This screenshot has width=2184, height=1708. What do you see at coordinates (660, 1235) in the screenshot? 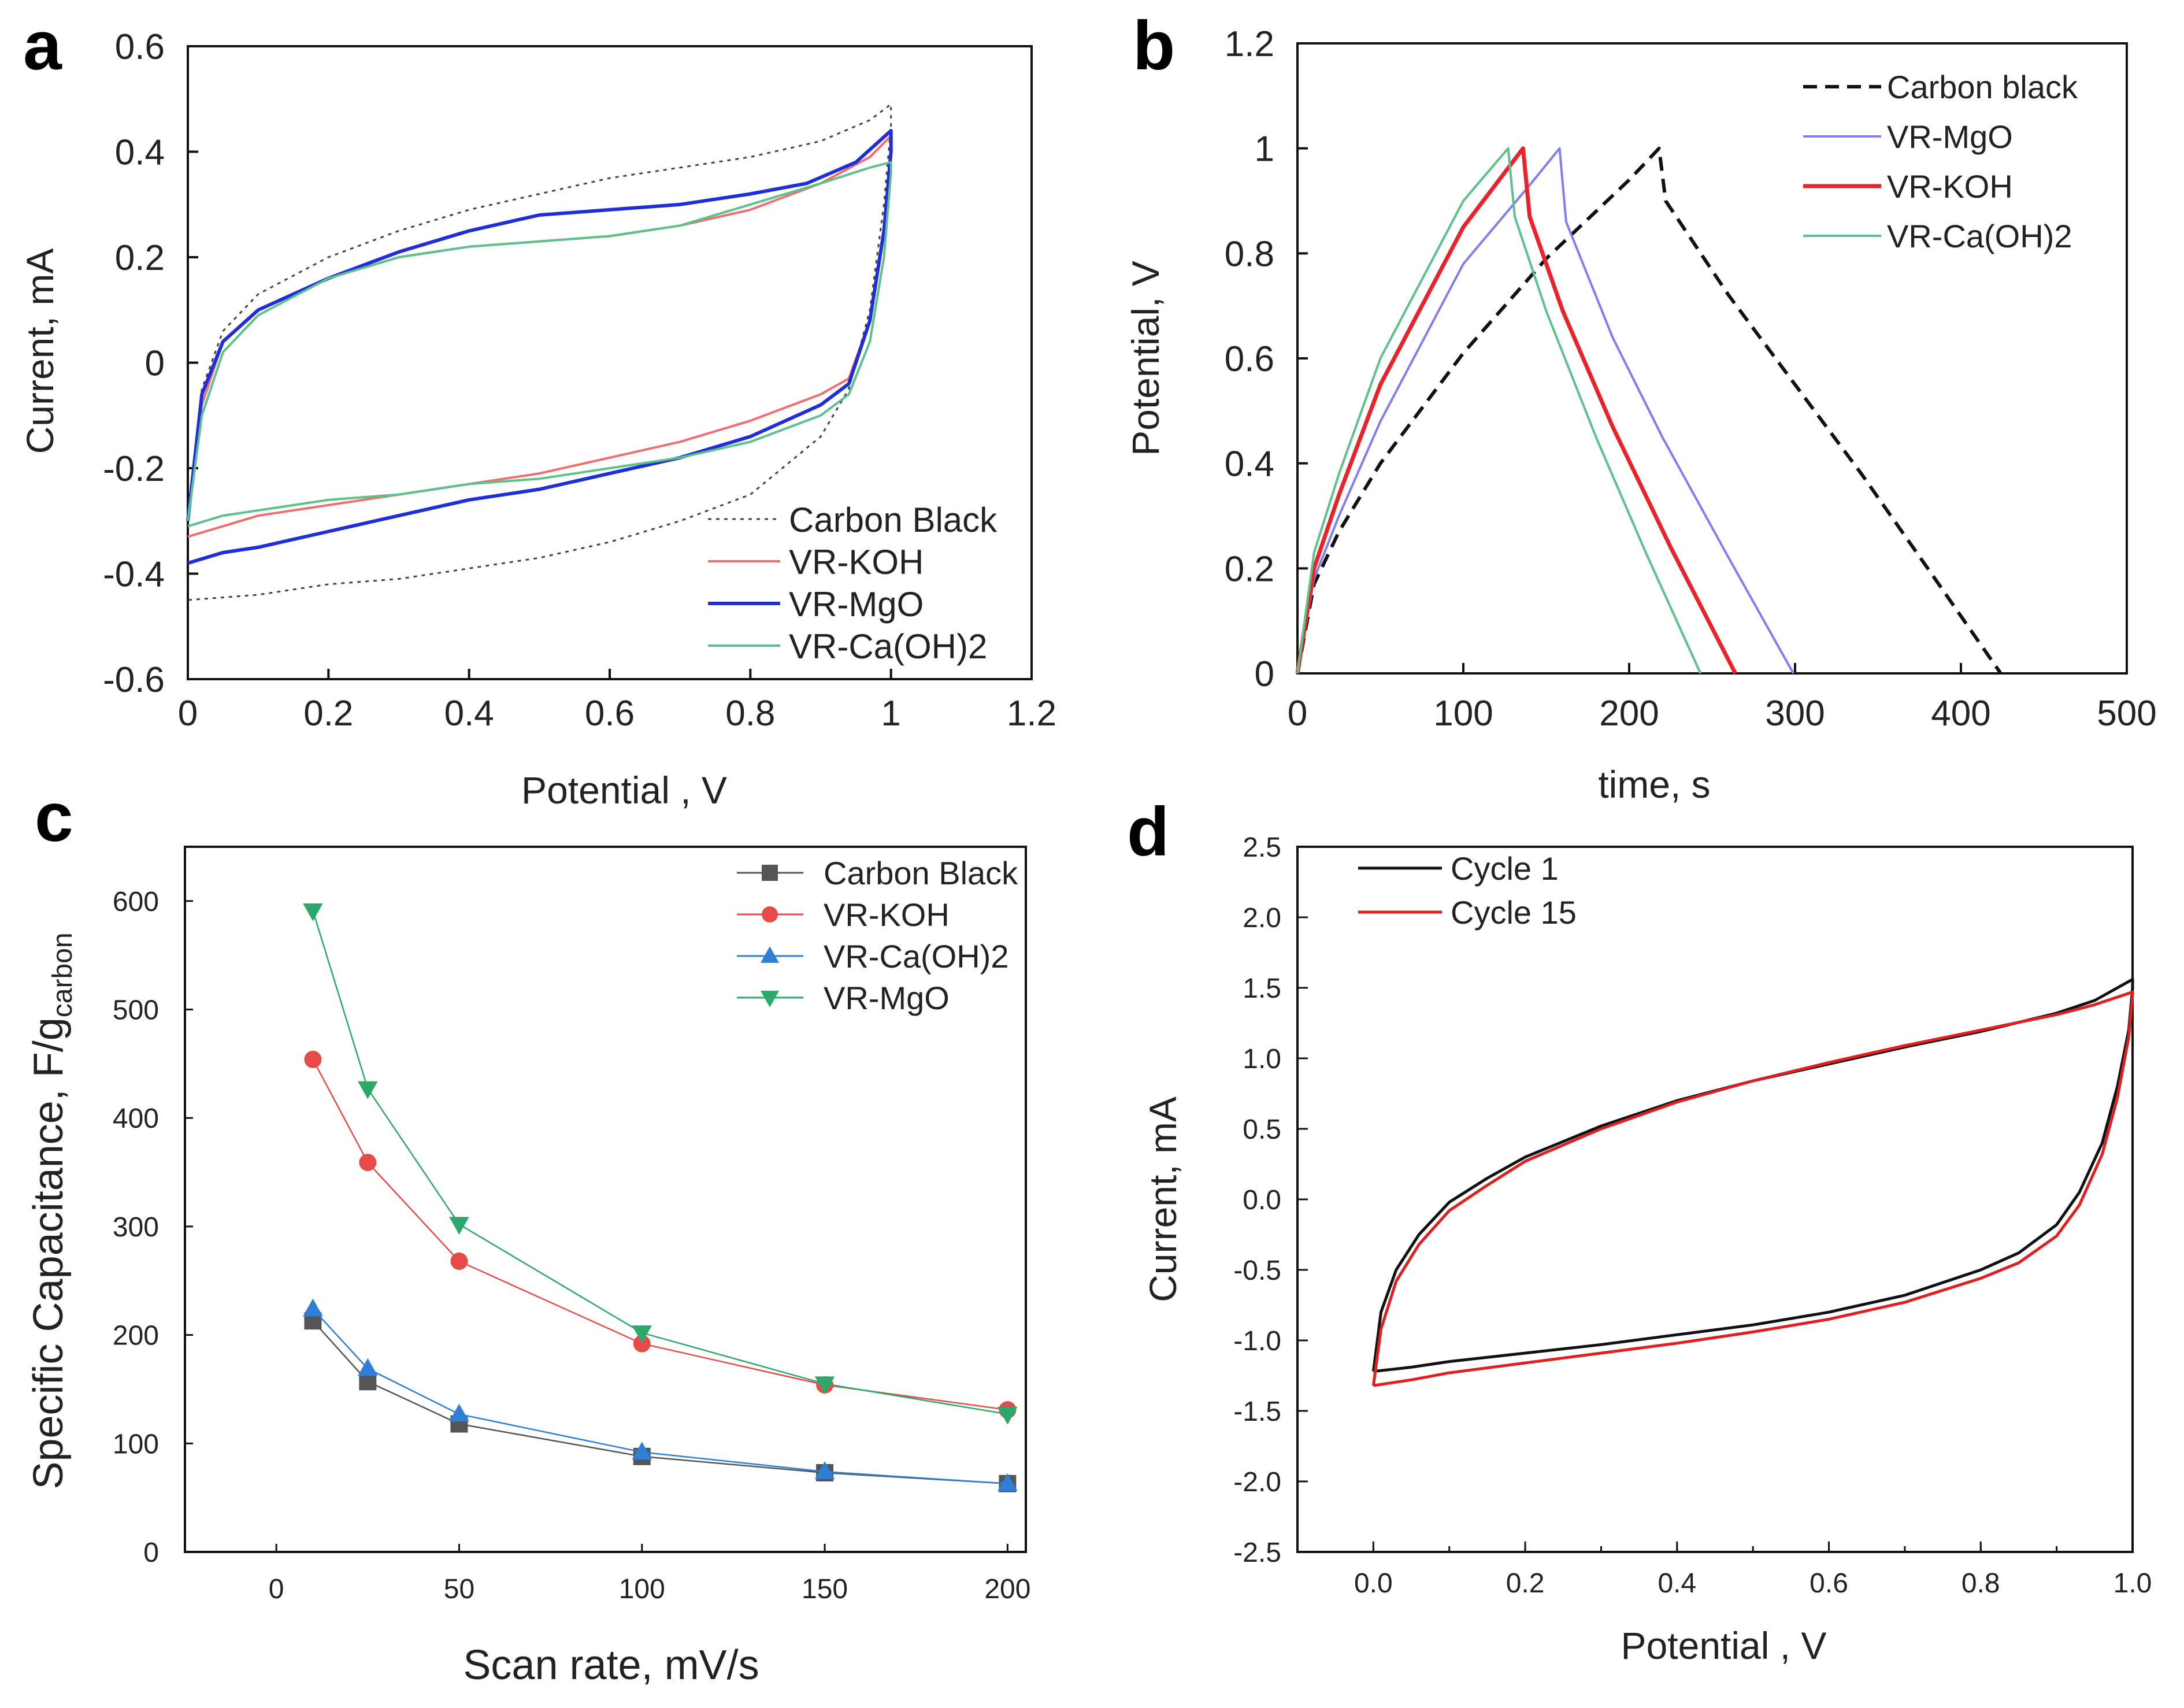
I see `panel-c-series-1-line` at bounding box center [660, 1235].